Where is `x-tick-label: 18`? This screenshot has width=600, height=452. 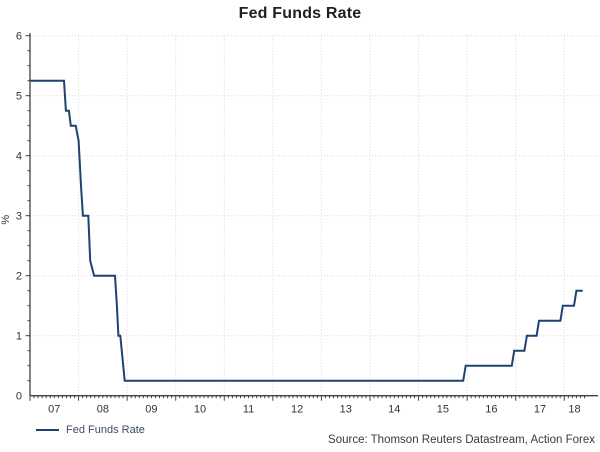 x-tick-label: 18 is located at coordinates (574, 410).